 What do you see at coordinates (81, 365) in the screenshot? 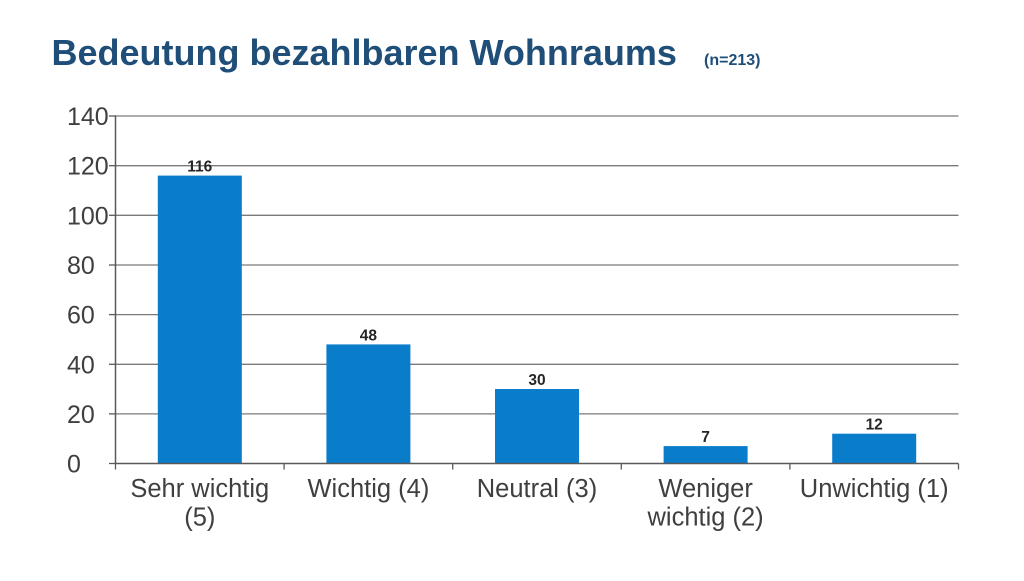
I see `svg-text: 40` at bounding box center [81, 365].